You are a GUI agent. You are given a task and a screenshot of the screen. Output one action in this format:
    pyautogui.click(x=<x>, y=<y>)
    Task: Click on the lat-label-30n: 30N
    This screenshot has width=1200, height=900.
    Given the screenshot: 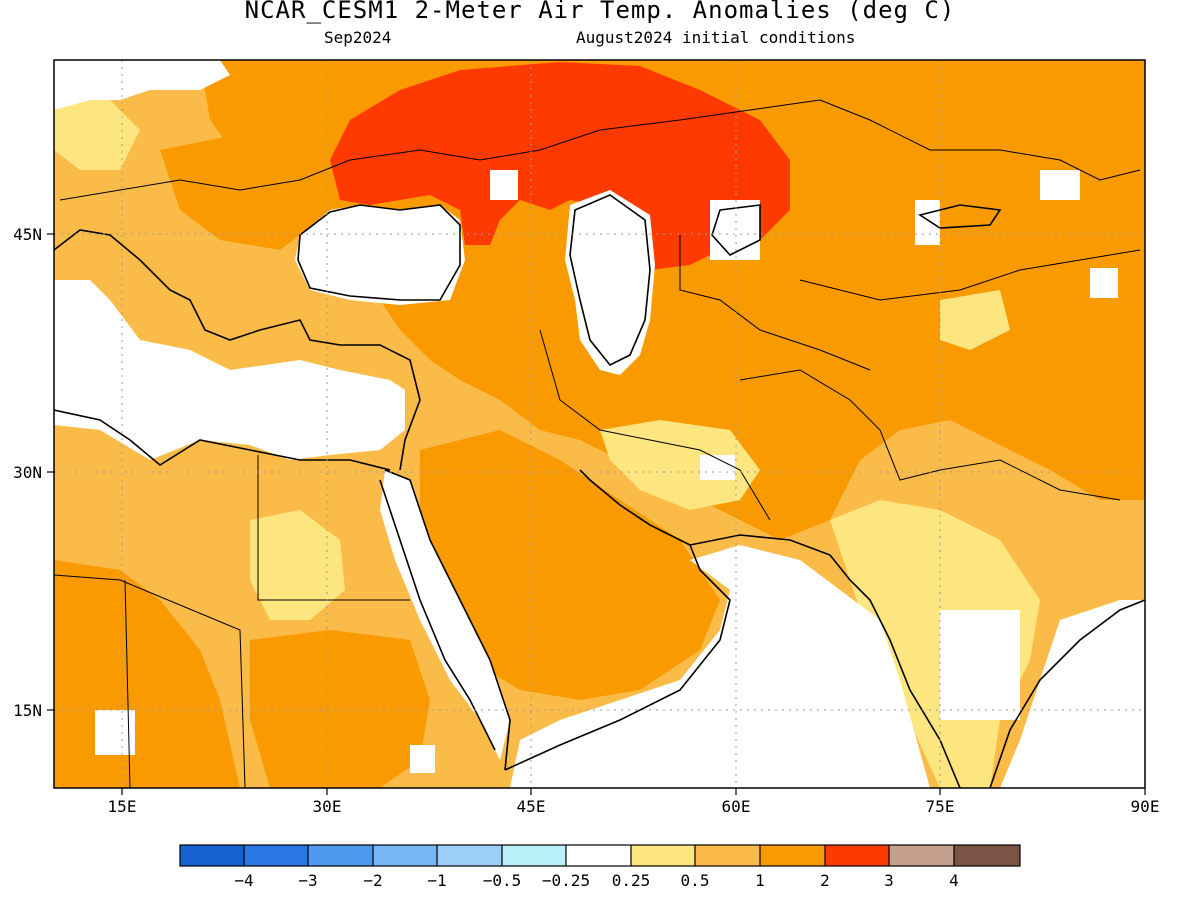 What is the action you would take?
    pyautogui.click(x=27, y=472)
    